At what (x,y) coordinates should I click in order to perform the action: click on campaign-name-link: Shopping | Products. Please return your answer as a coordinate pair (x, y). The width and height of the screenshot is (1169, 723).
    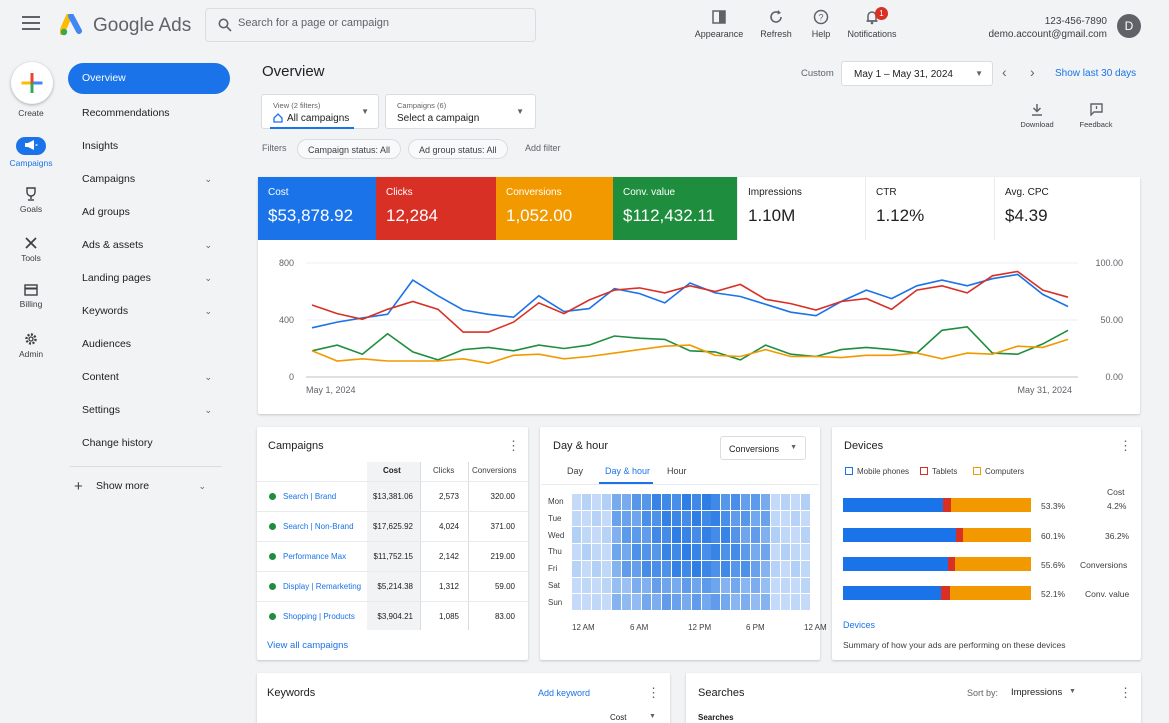
    Looking at the image, I should click on (319, 616).